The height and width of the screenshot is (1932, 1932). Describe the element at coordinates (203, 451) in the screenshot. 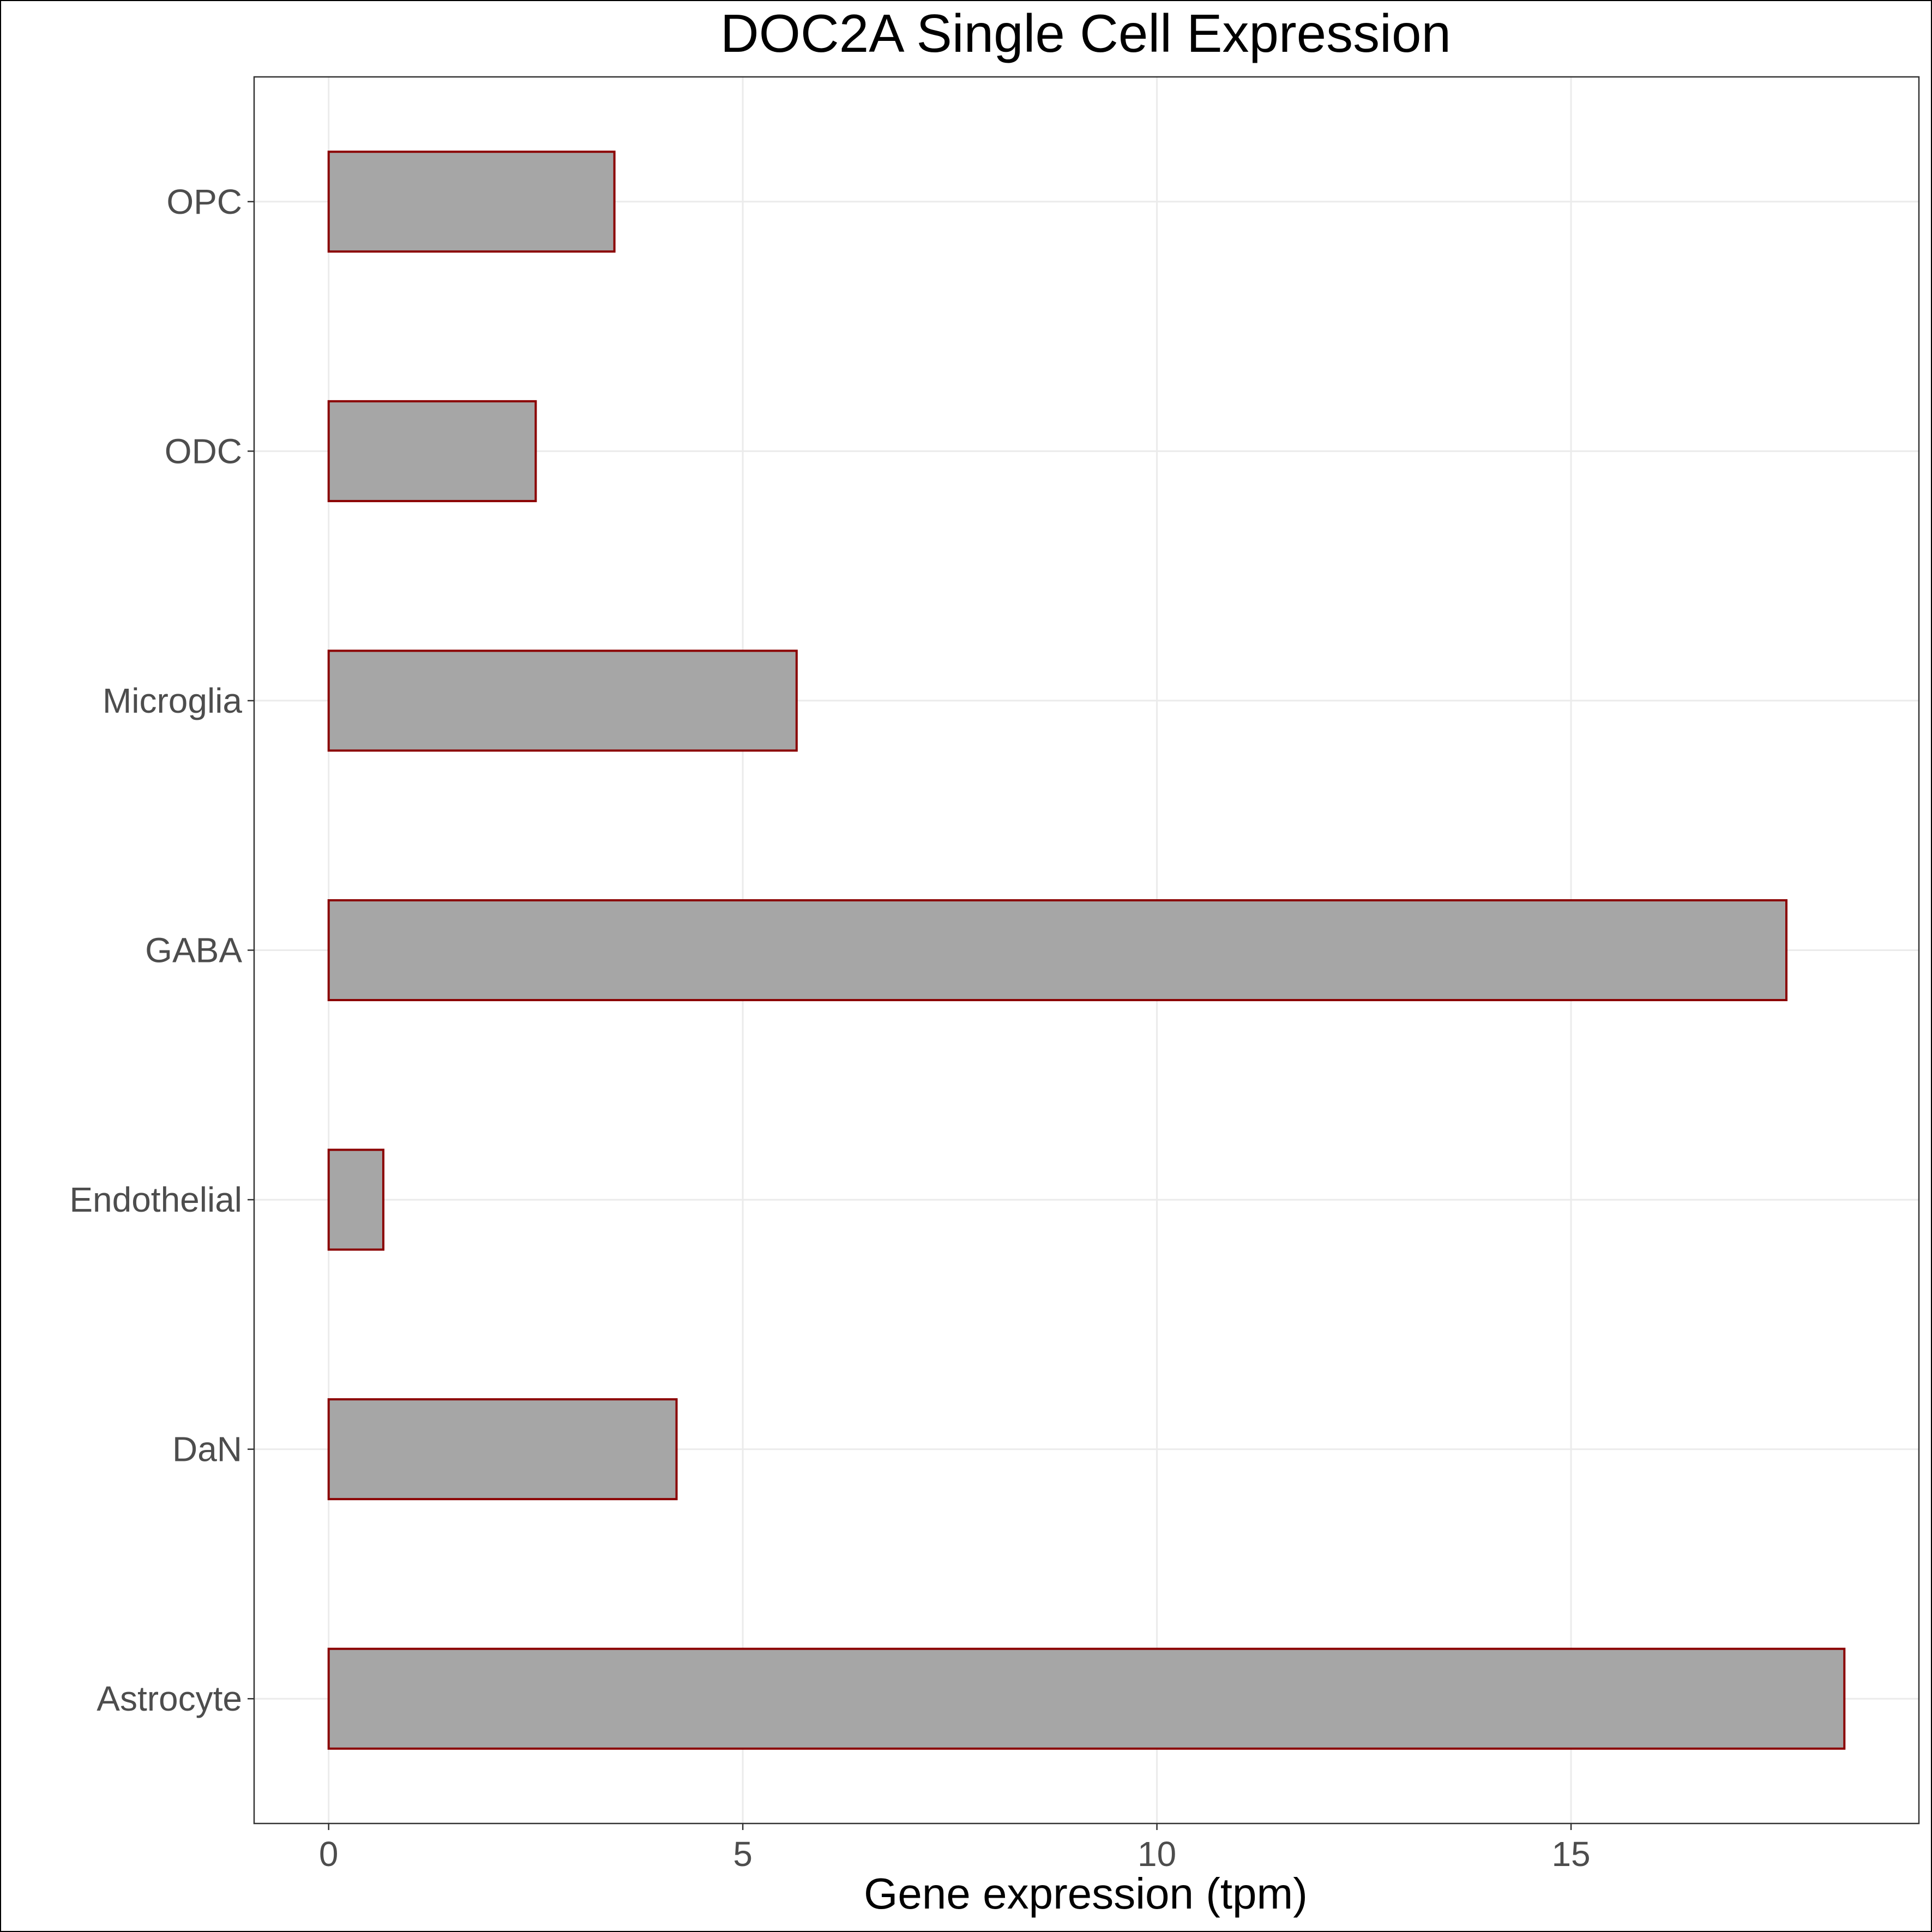

I see `y-tick-label: ODC` at that location.